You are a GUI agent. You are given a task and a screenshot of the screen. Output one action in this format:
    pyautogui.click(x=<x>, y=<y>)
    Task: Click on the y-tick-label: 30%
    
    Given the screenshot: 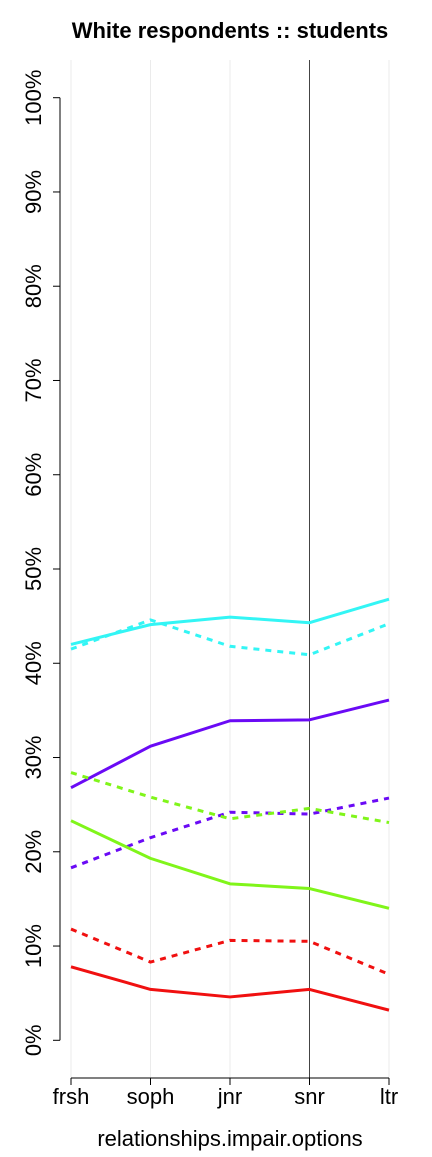 What is the action you would take?
    pyautogui.click(x=33, y=757)
    